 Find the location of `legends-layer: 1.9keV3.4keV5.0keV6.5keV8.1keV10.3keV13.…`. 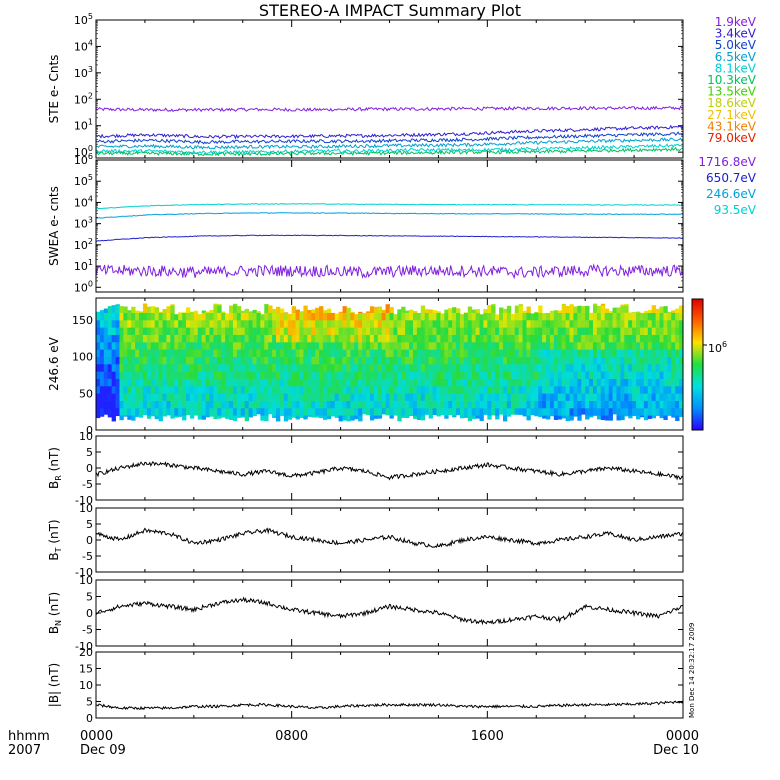

legends-layer: 1.9keV3.4keV5.0keV6.5keV8.1keV10.3keV13.… is located at coordinates (727, 116).